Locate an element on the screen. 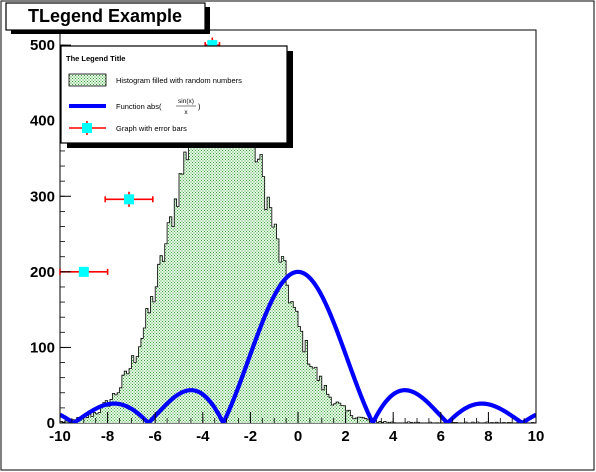 The height and width of the screenshot is (472, 596). y-tick-label: 100 is located at coordinates (42, 347).